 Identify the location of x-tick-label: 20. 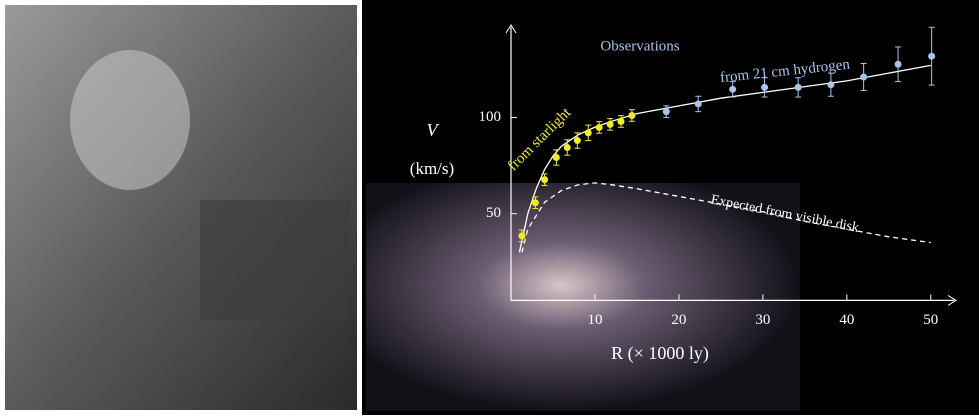
(678, 320).